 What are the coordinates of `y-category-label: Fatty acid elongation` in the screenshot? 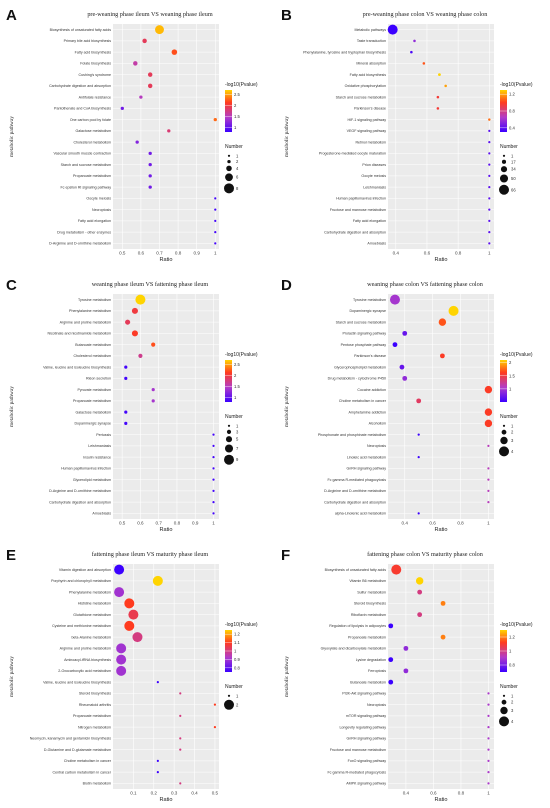 It's located at (94, 221).